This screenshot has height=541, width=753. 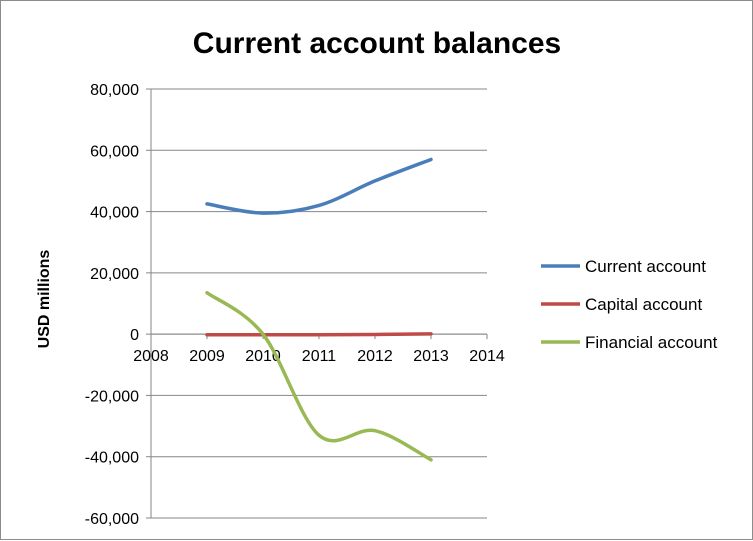 What do you see at coordinates (114, 151) in the screenshot?
I see `y-tick-label: 60,000` at bounding box center [114, 151].